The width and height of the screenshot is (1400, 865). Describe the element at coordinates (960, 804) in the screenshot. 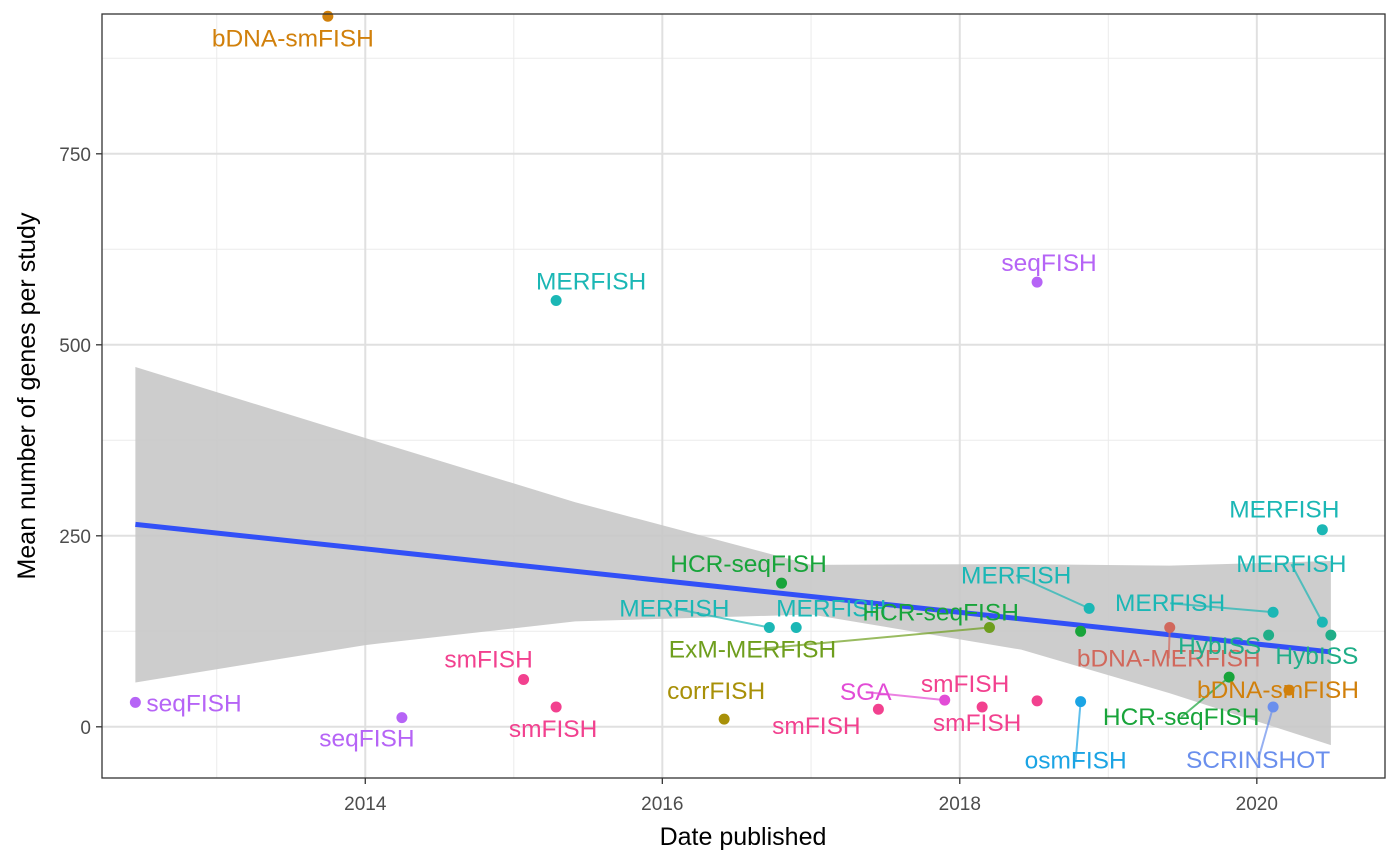

I see `x-tick-label: 2018` at that location.